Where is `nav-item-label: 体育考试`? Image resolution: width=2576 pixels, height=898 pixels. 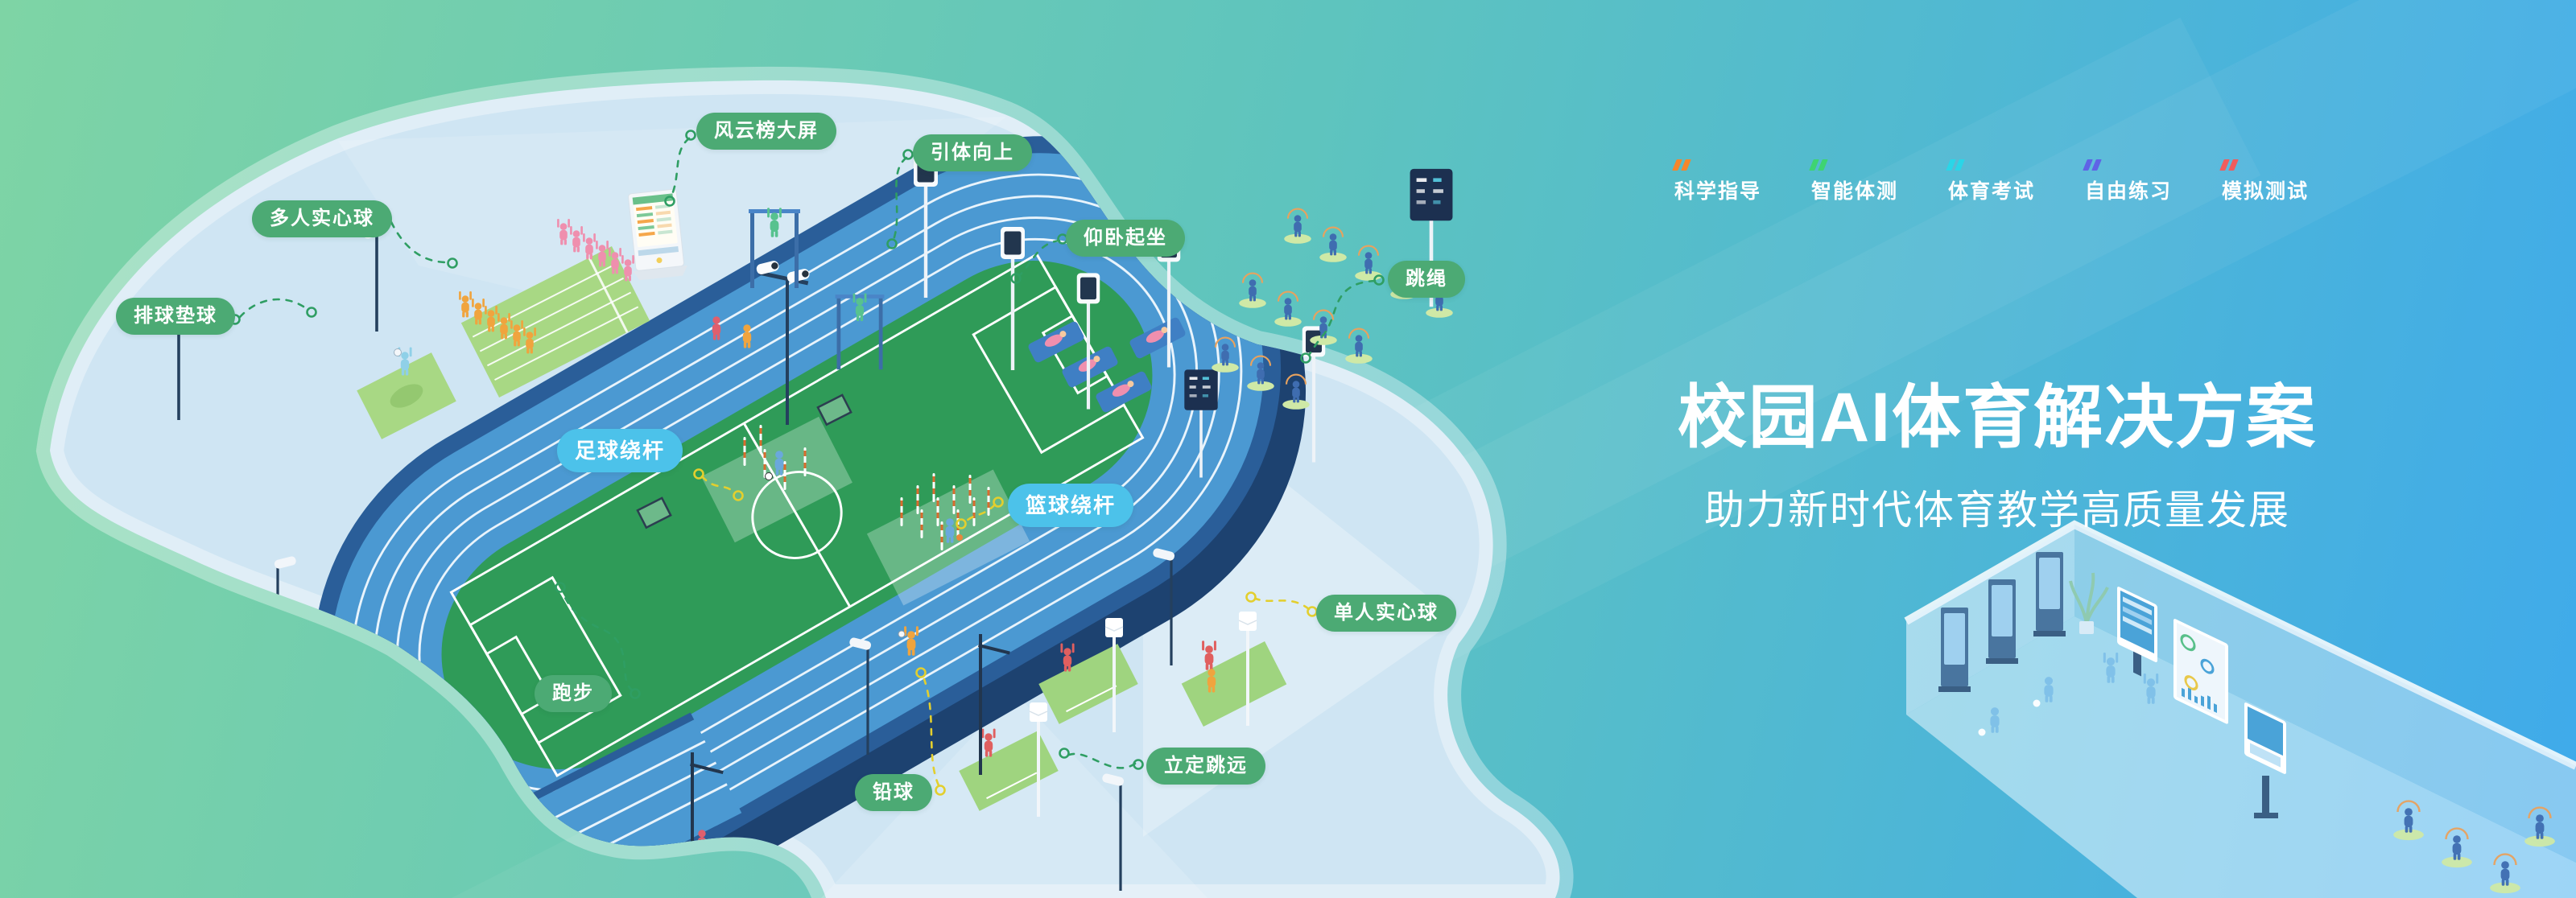 nav-item-label: 体育考试 is located at coordinates (1992, 191).